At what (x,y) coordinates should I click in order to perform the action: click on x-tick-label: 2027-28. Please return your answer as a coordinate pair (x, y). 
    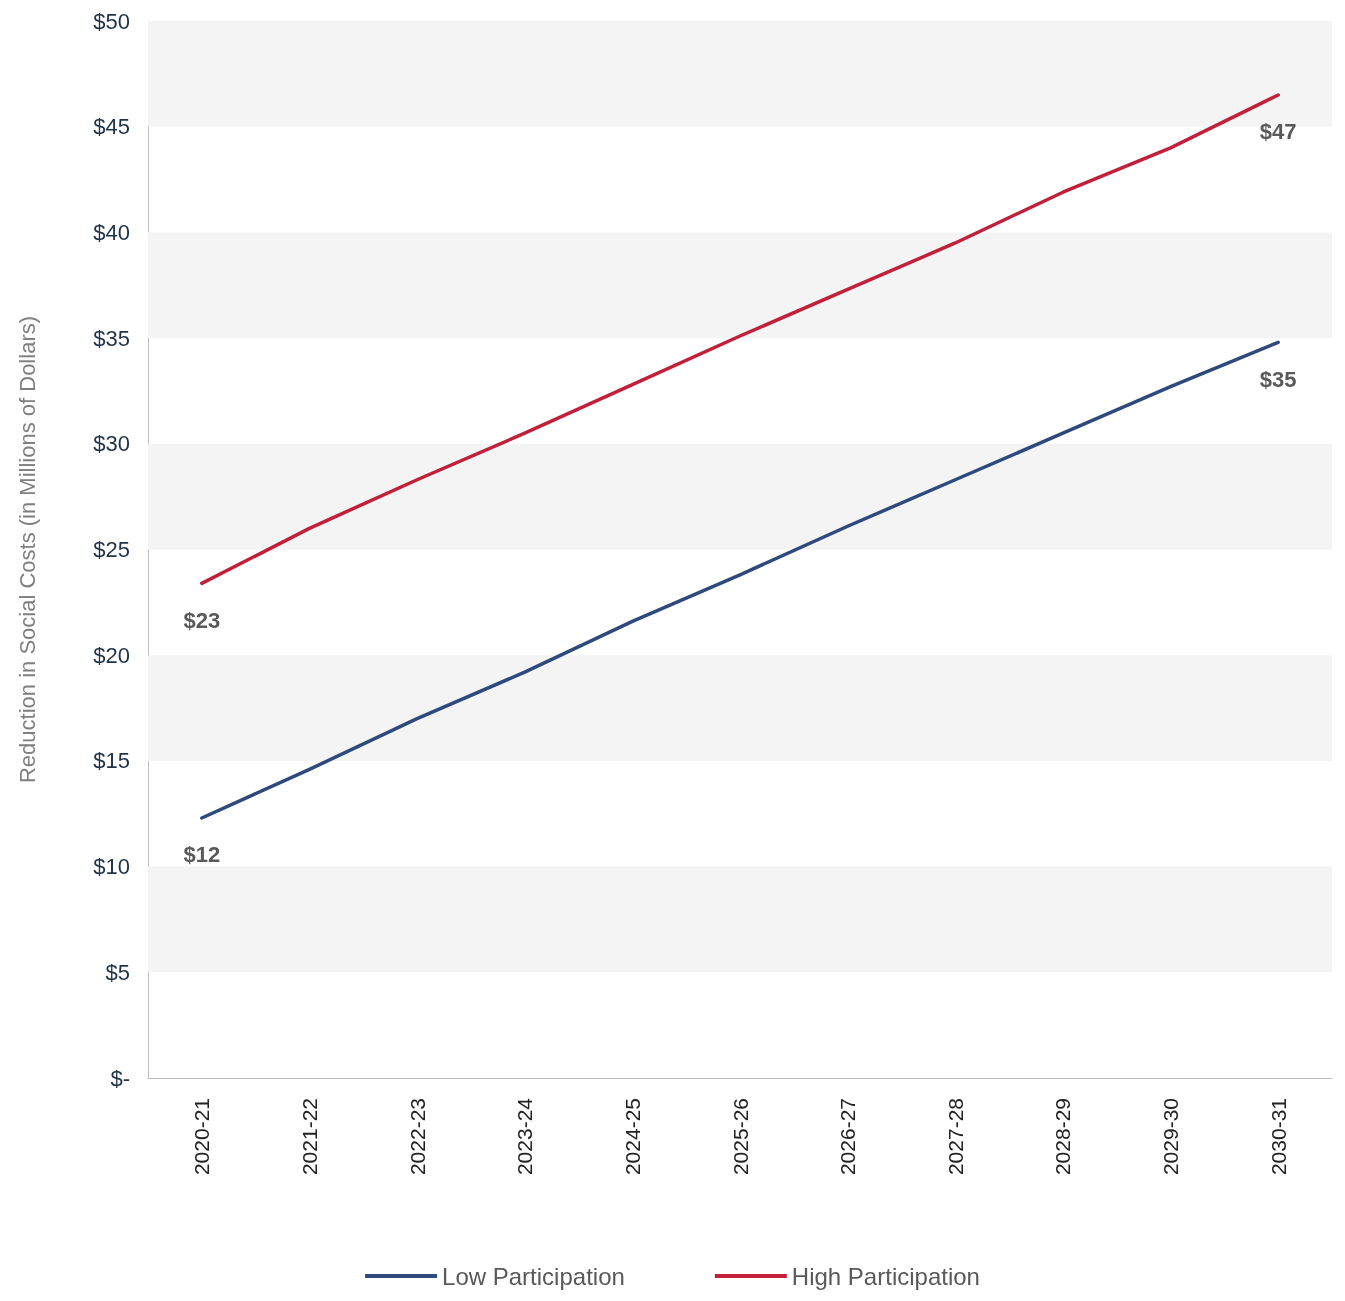
    Looking at the image, I should click on (955, 1137).